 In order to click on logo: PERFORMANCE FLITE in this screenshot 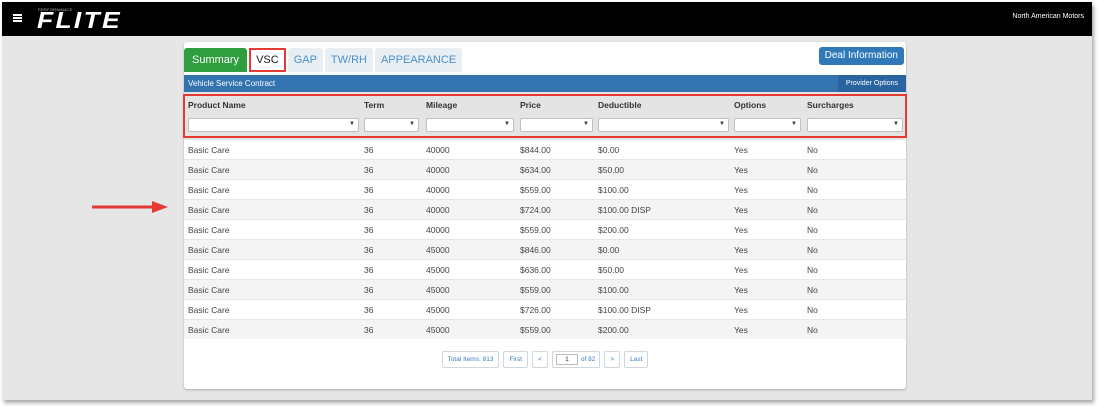, I will do `click(85, 20)`.